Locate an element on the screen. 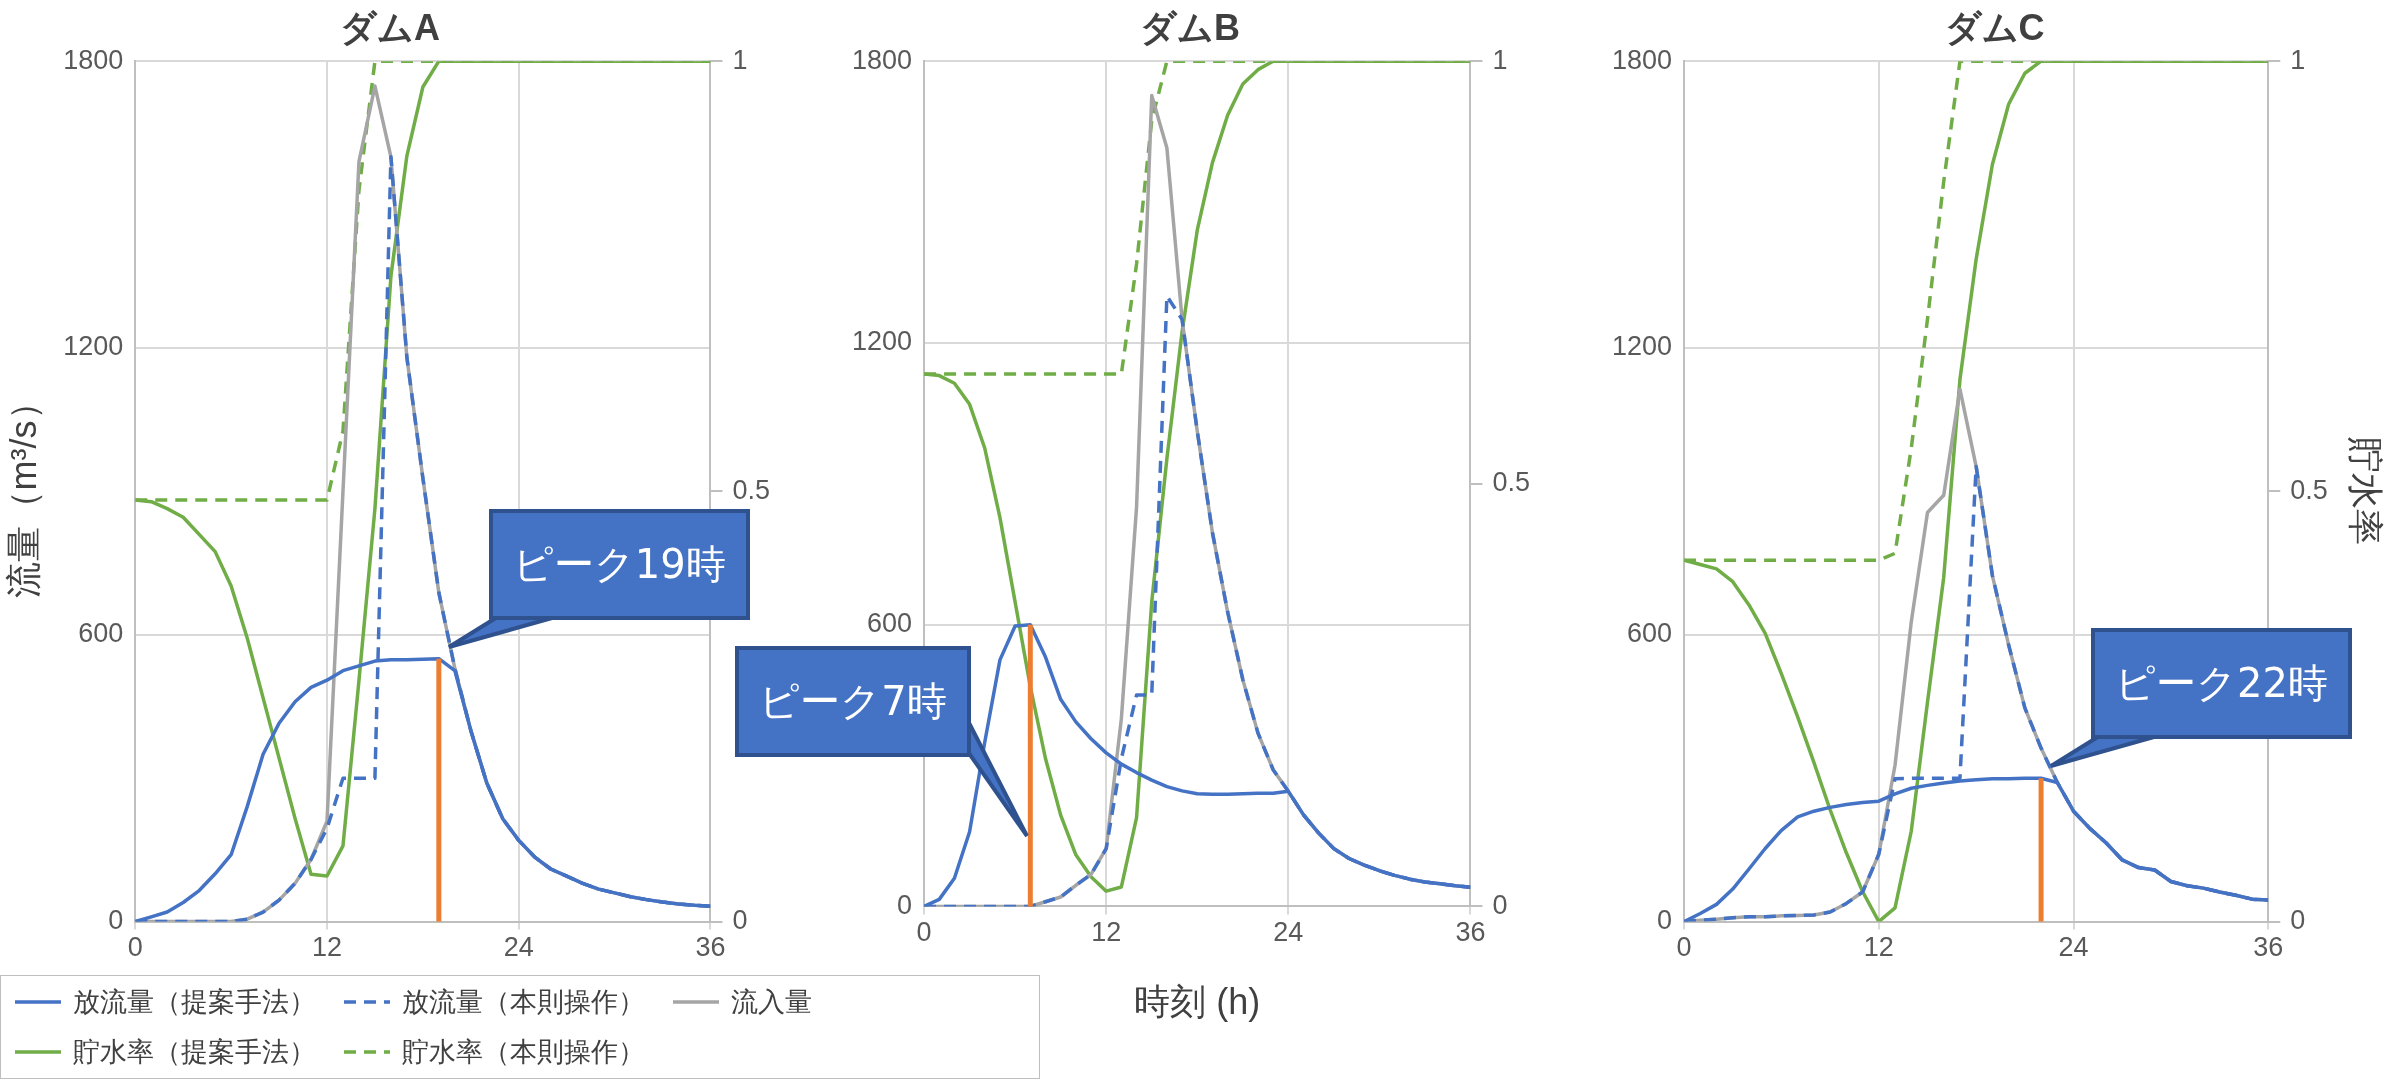 The image size is (2399, 1091). annotation: ピーク22時 is located at coordinates (2221, 684).